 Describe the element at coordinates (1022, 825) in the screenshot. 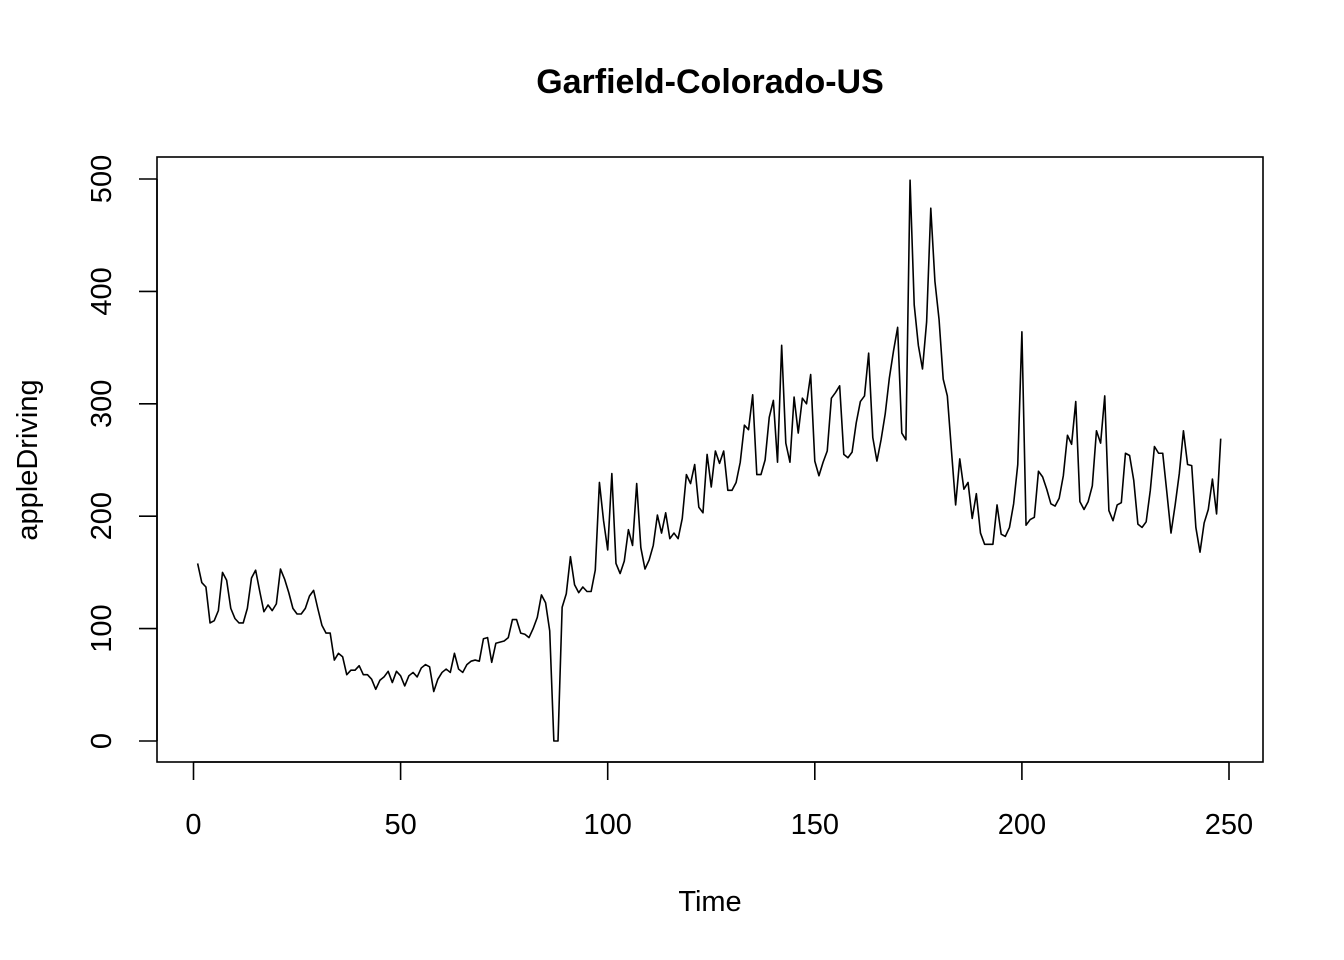

I see `x-tick-label: 200` at that location.